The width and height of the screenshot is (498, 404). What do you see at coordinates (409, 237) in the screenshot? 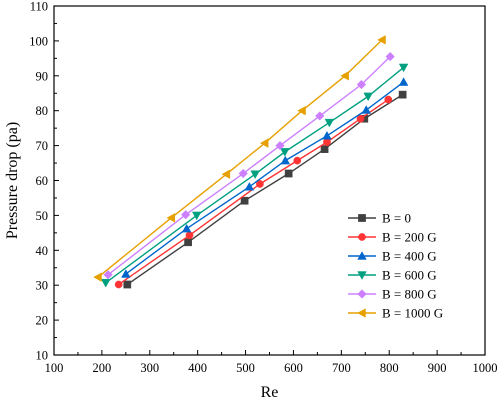
I see `legend-label: B = 200 G` at bounding box center [409, 237].